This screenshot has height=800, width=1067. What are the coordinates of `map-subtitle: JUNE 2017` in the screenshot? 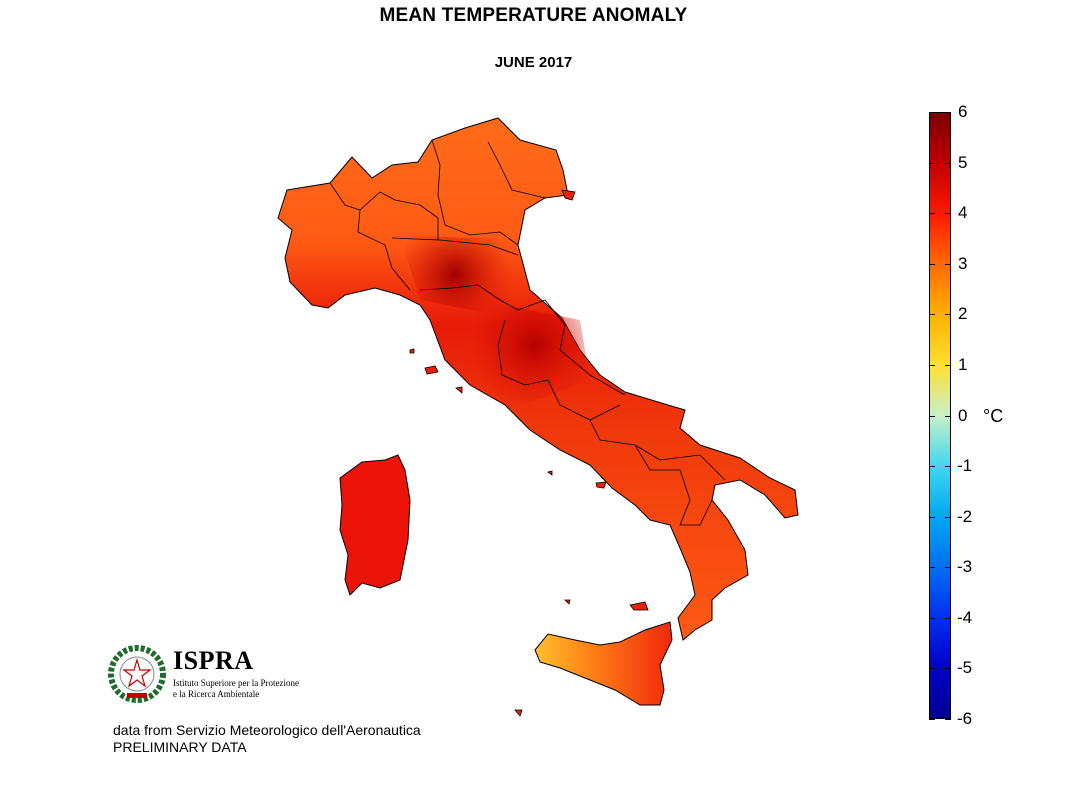 It's located at (533, 62).